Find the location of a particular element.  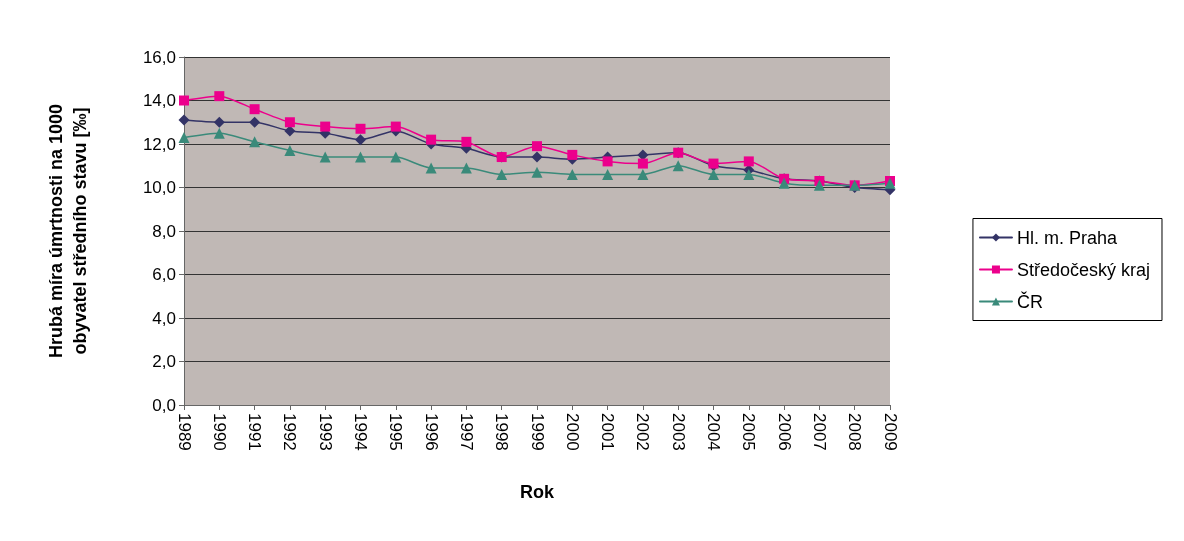

x-tick-label: 1991 is located at coordinates (255, 432).